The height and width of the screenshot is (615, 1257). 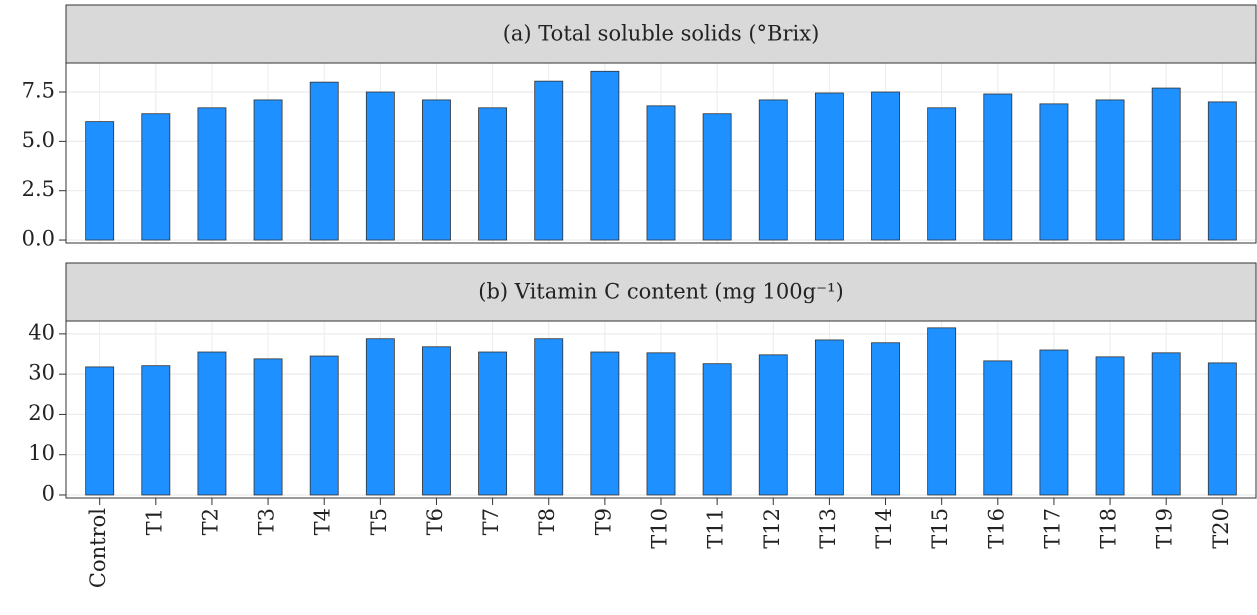 I want to click on x-tick-label: T1, so click(x=154, y=521).